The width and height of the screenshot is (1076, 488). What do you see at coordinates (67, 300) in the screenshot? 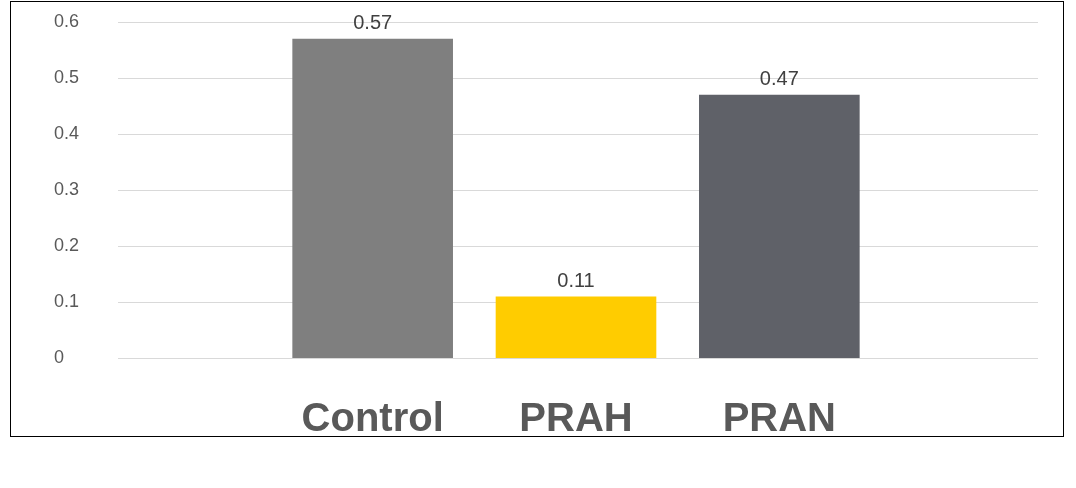
I see `y-tick-label: 0.1` at bounding box center [67, 300].